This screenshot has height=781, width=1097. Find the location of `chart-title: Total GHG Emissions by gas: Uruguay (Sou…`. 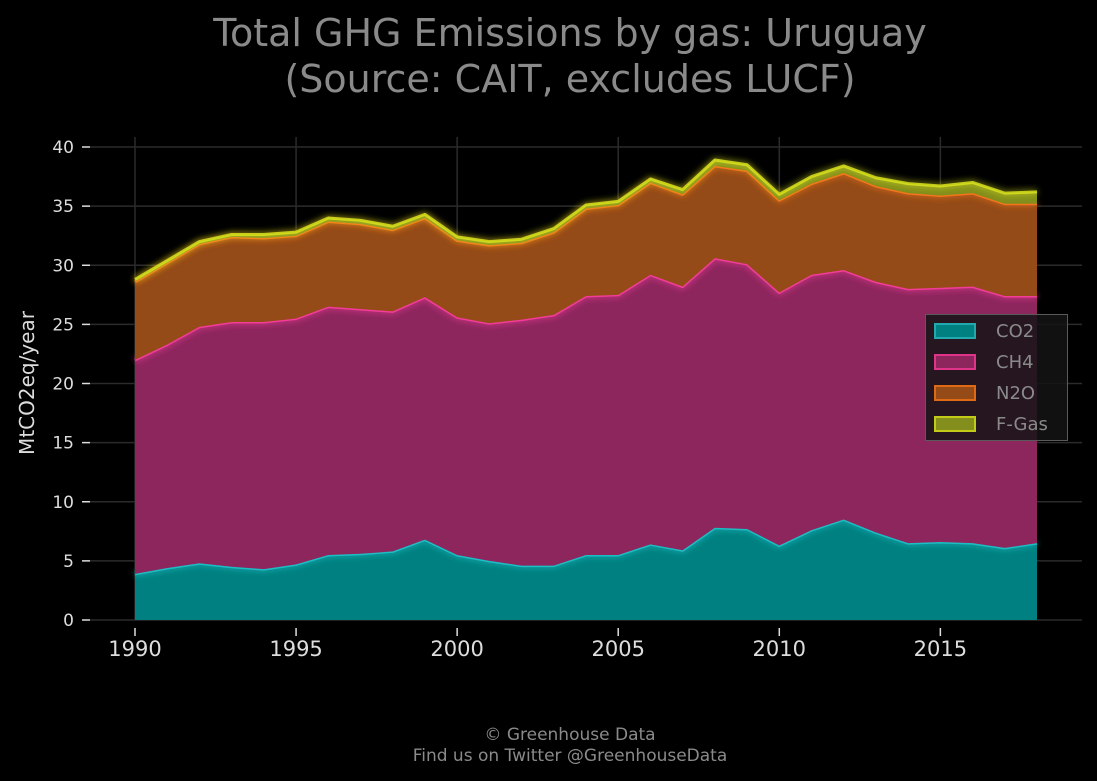

chart-title: Total GHG Emissions by gas: Uruguay (Sou… is located at coordinates (548, 56).